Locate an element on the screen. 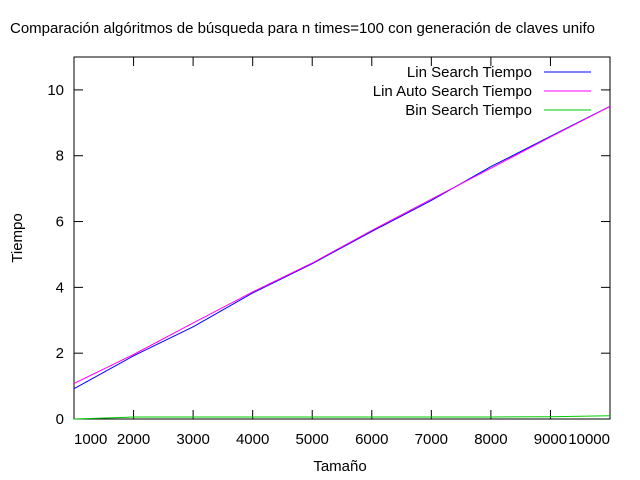 The width and height of the screenshot is (640, 480). x-tick-label: 4000 is located at coordinates (252, 439).